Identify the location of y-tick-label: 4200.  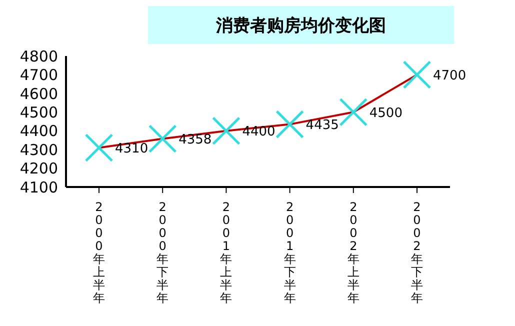
(39, 169).